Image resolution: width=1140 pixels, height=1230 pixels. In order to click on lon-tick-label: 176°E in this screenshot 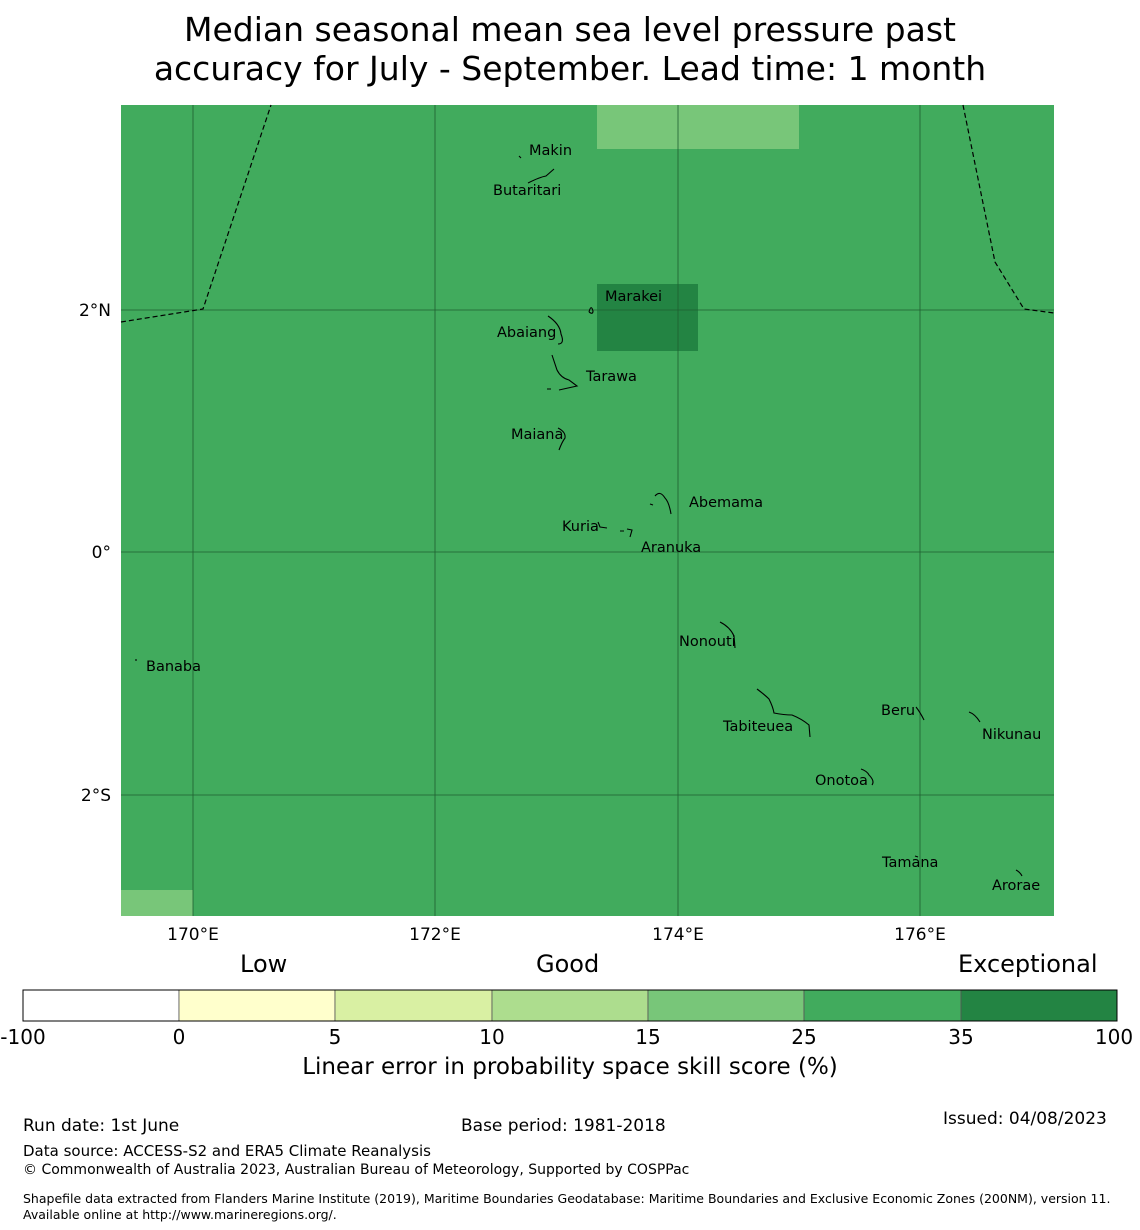, I will do `click(920, 935)`.